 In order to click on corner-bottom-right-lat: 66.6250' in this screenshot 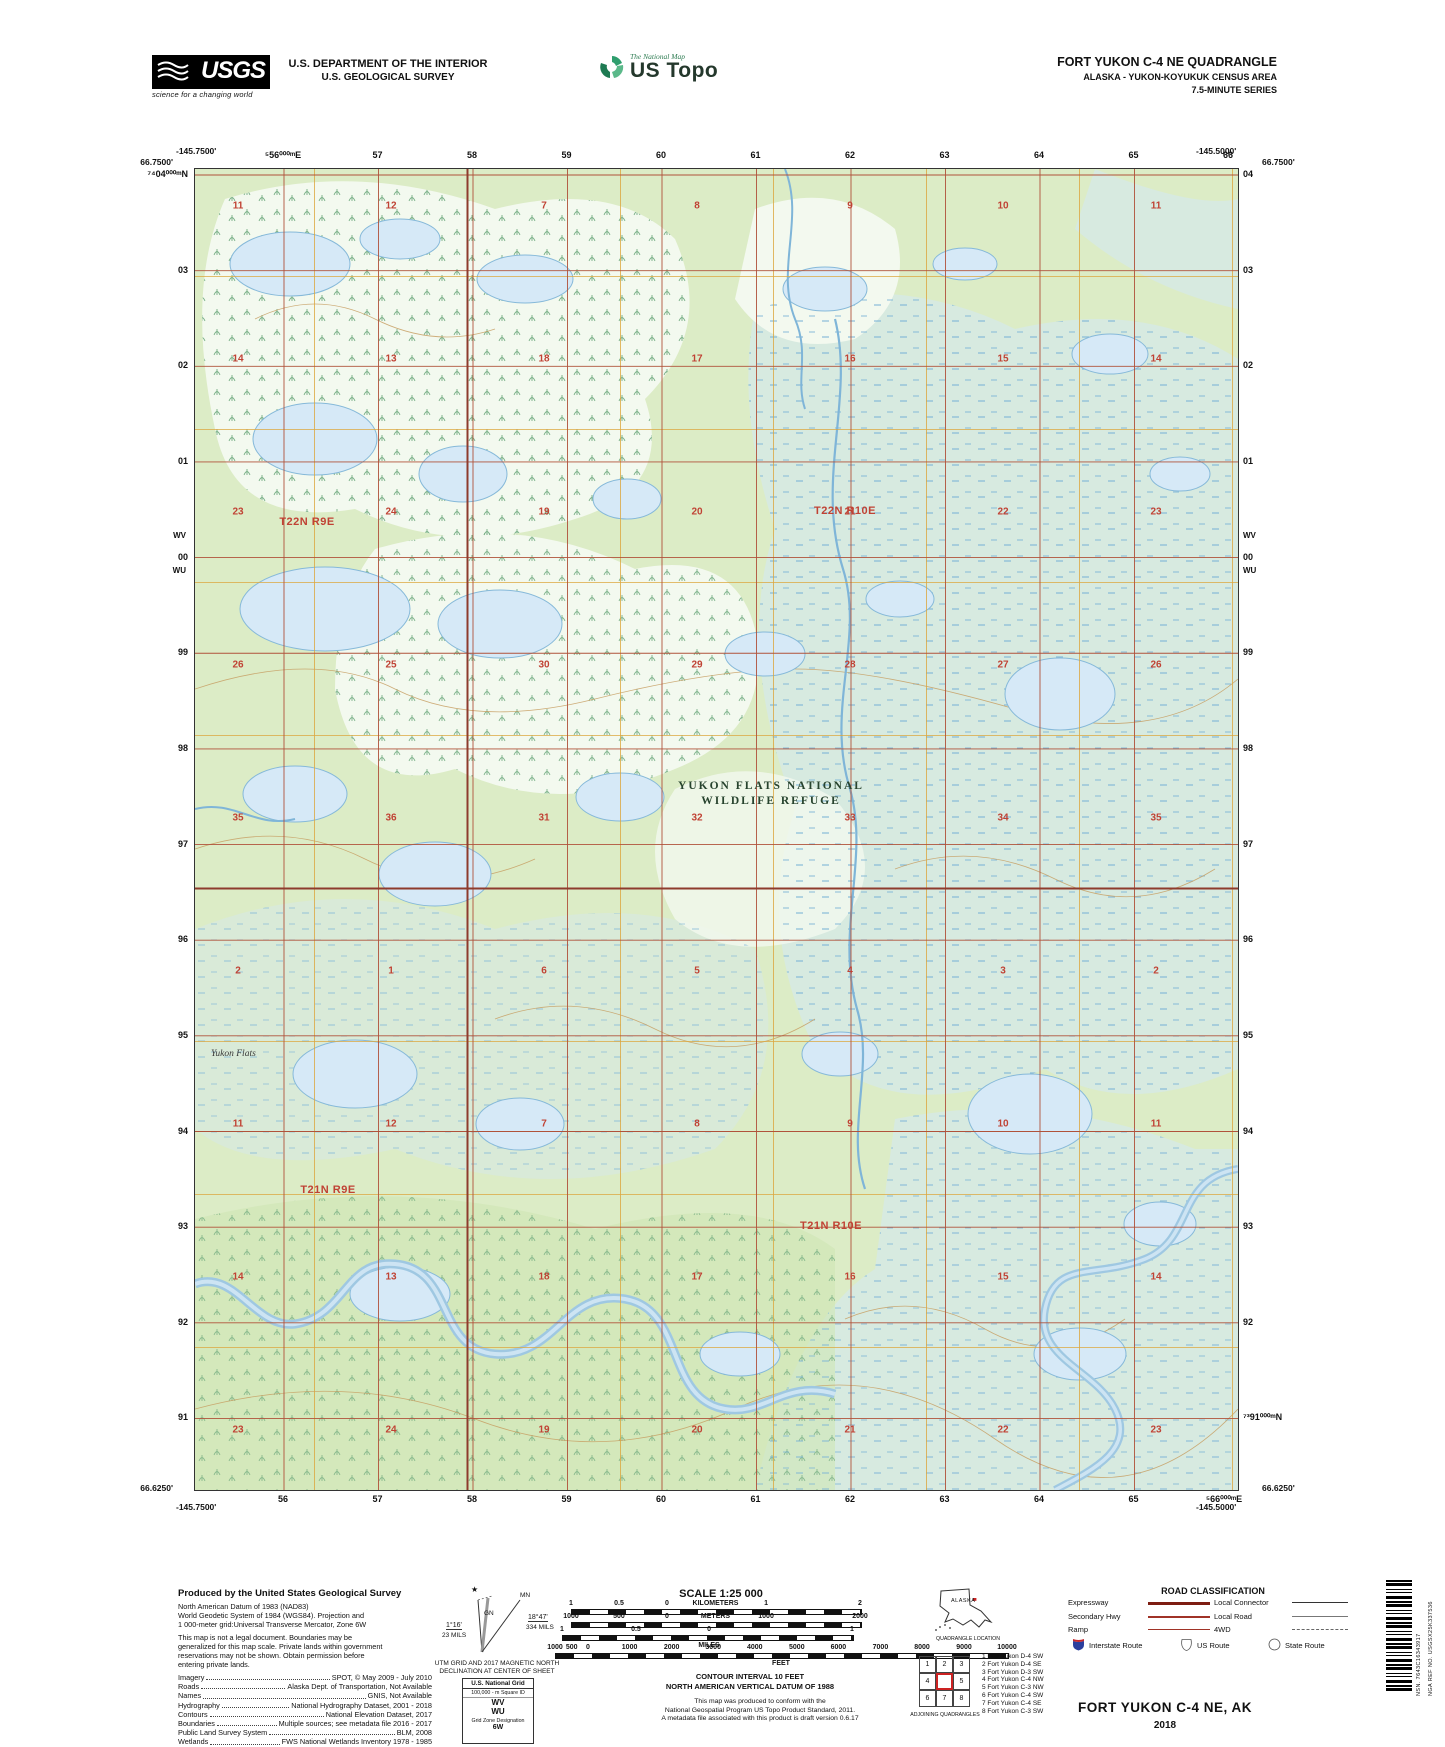, I will do `click(1278, 1488)`.